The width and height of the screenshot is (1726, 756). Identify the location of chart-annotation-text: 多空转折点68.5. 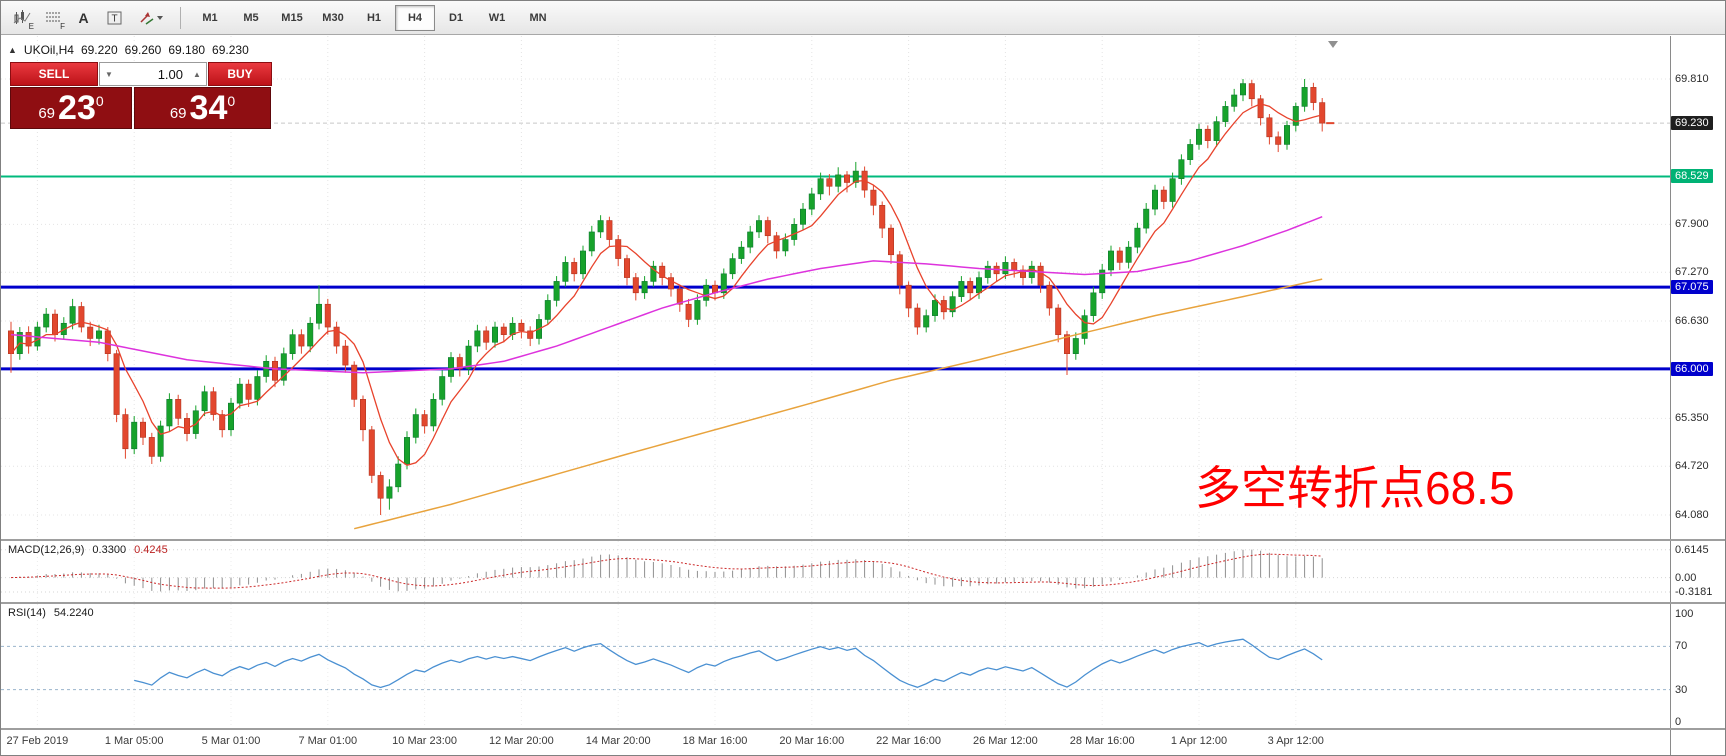
(1355, 488).